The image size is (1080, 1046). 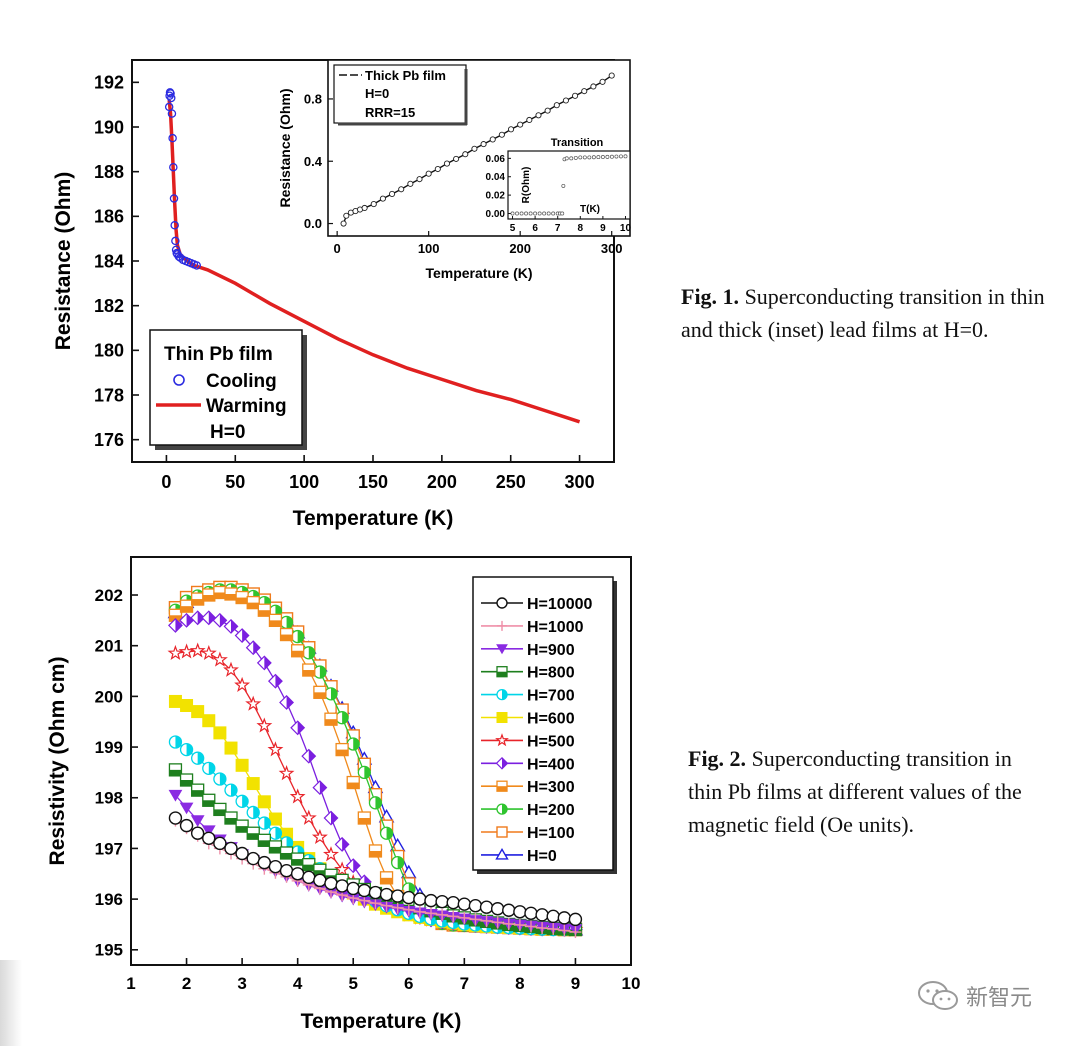 I want to click on inset-legend-rrr: RRR=15, so click(x=390, y=112).